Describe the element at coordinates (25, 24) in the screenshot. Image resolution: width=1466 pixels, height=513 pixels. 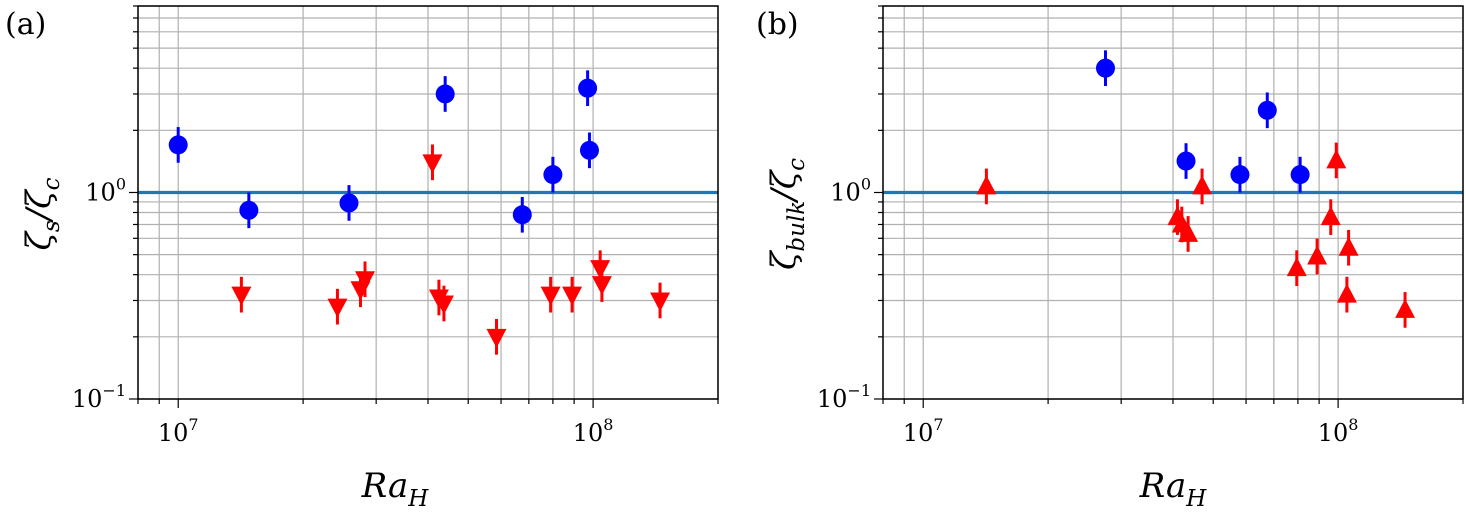
I see `panel-a-label: (a)` at that location.